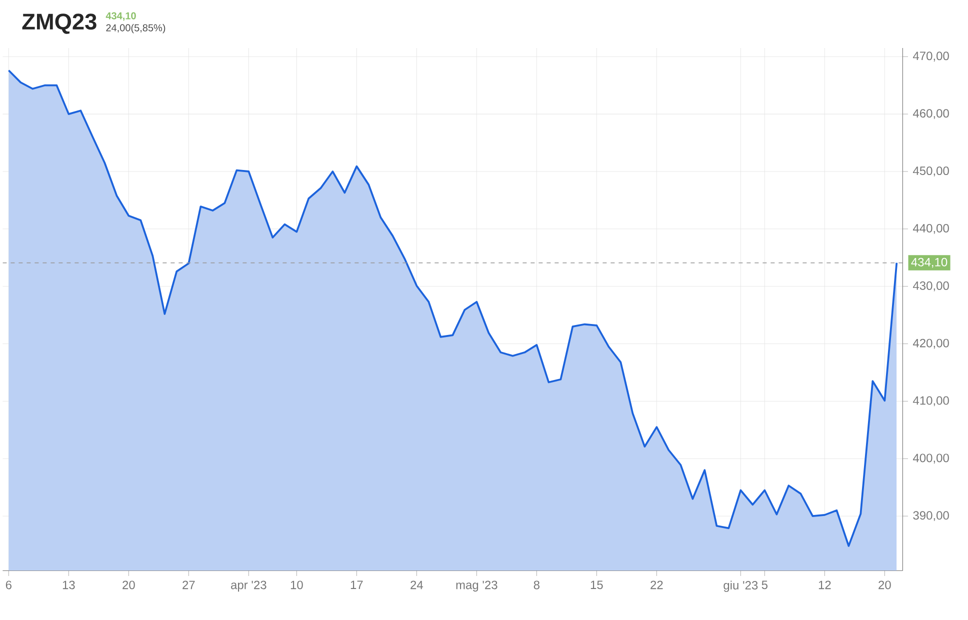  Describe the element at coordinates (296, 585) in the screenshot. I see `x-tick-label: 10` at that location.